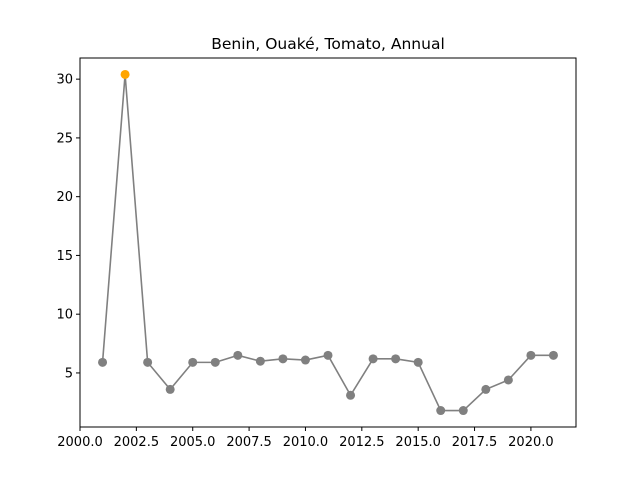 The width and height of the screenshot is (640, 480). Describe the element at coordinates (68, 227) in the screenshot. I see `y-axis: 5 10 15 20 25 30` at that location.